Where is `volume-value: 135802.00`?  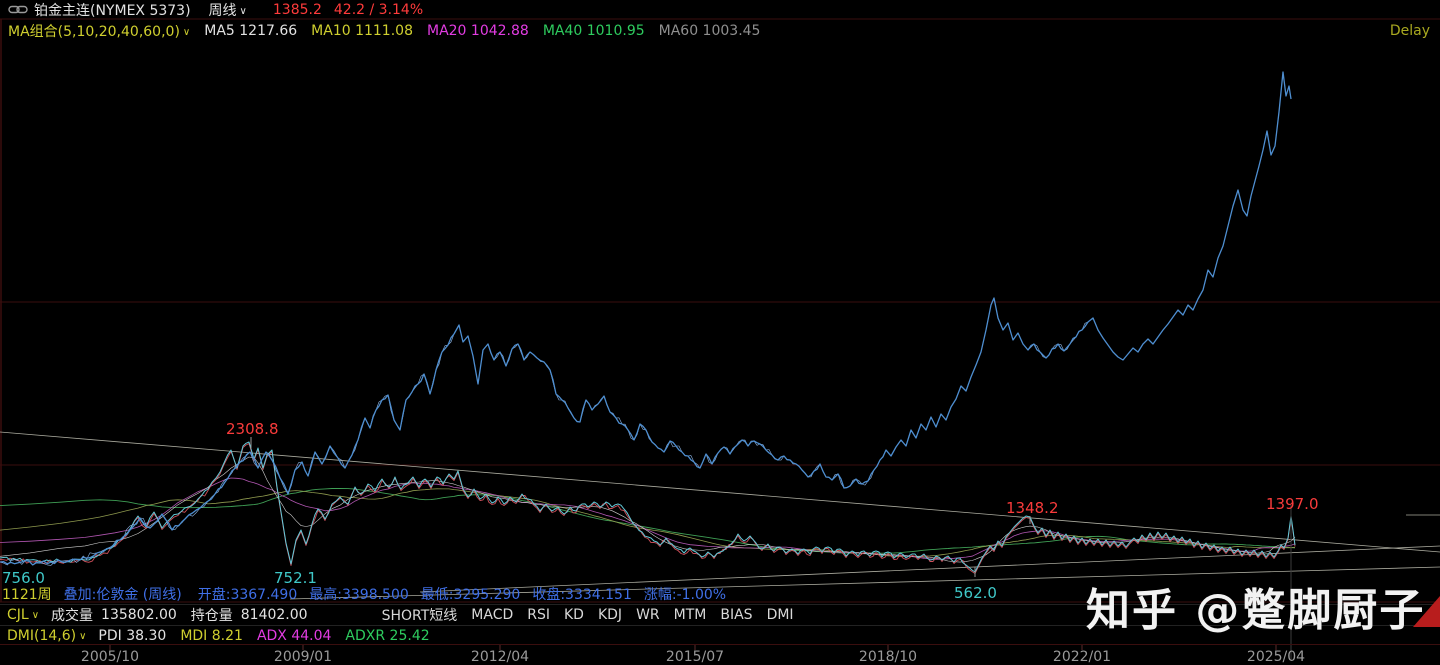
volume-value: 135802.00 is located at coordinates (139, 615).